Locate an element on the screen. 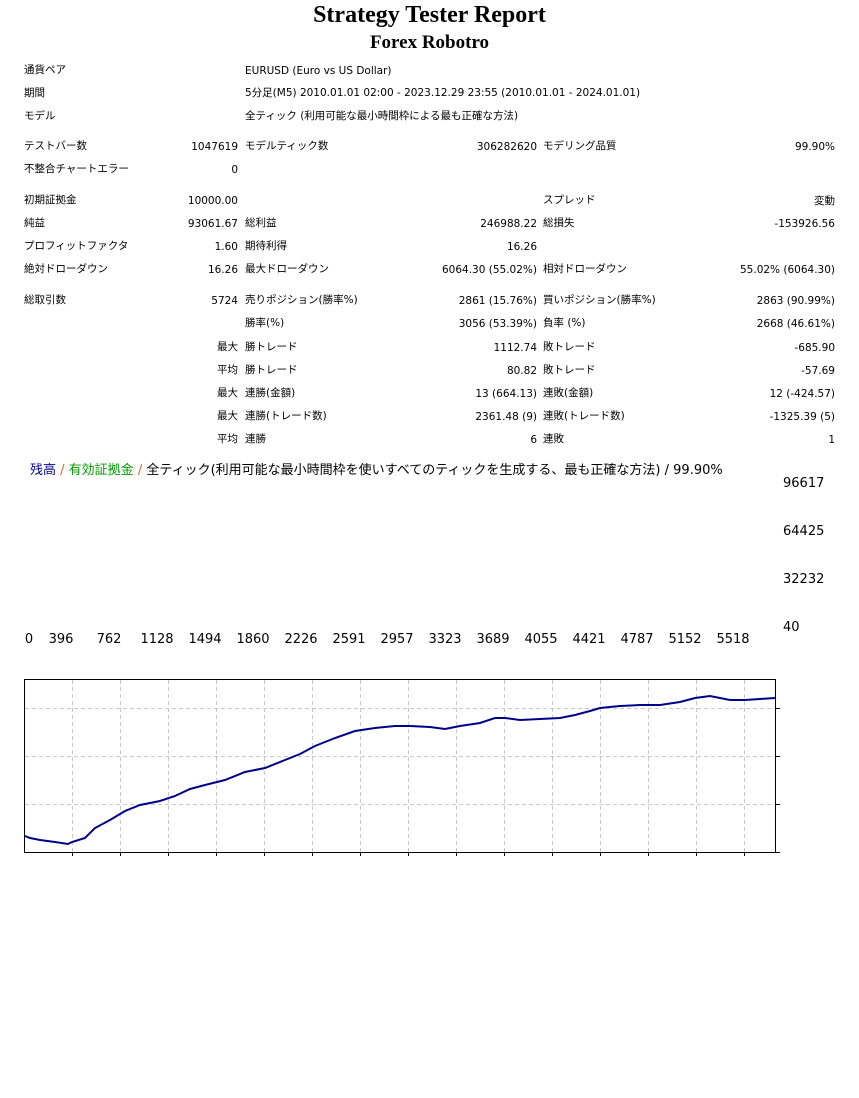  legend-quality: 99.90% is located at coordinates (698, 470).